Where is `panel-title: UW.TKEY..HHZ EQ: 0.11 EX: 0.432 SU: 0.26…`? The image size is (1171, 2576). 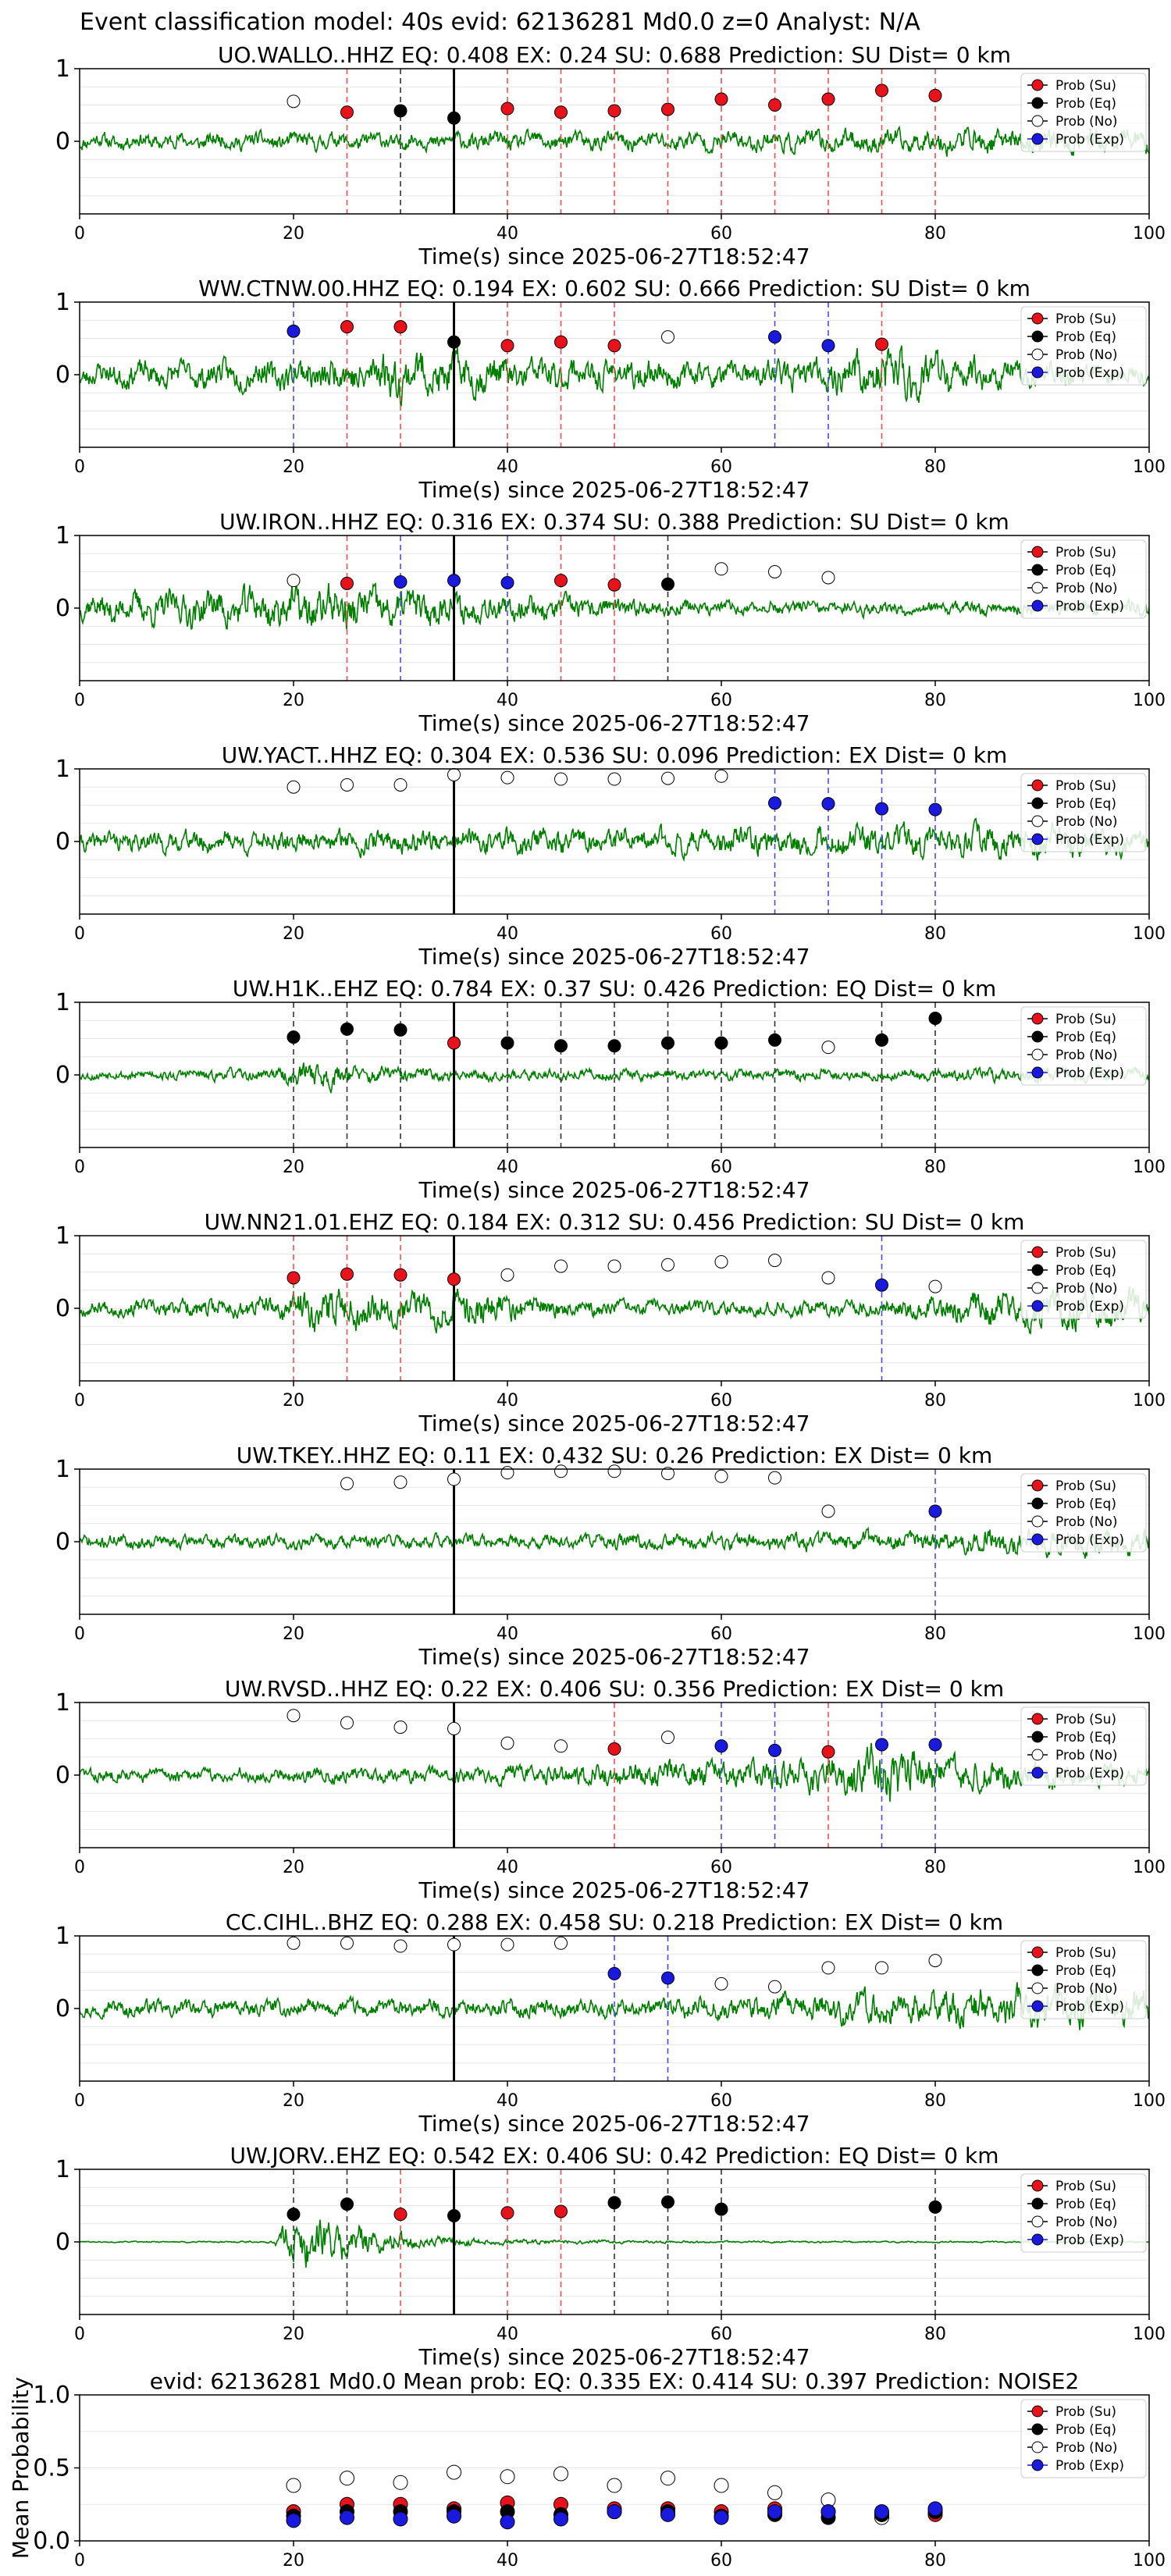
panel-title: UW.TKEY..HHZ EQ: 0.11 EX: 0.432 SU: 0.26… is located at coordinates (615, 1455).